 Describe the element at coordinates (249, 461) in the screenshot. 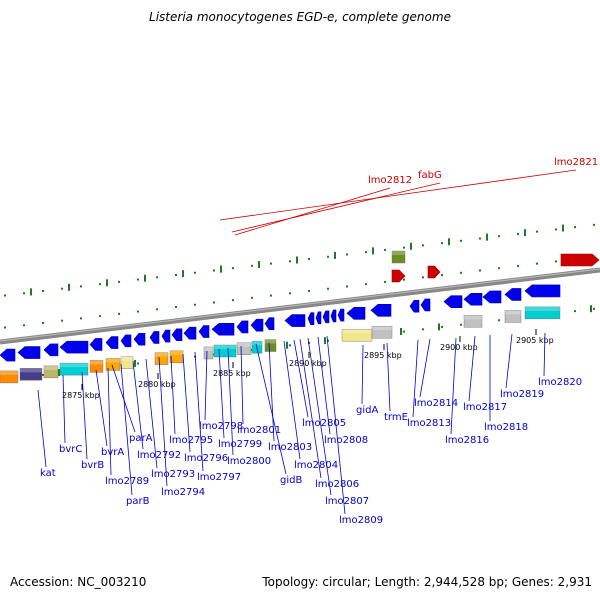

I see `reverse-gene-label: lmo2800` at that location.